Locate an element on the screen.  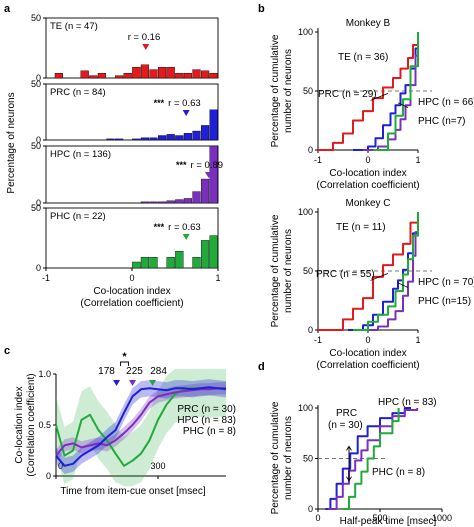
y-axis-label-b2: Percentage of cumulative is located at coordinates (275, 270).